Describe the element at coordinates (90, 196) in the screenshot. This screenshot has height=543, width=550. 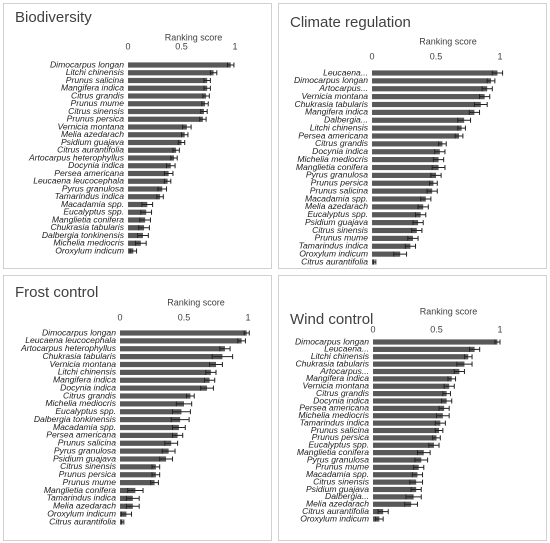
I see `category-label: Tamarindus indica` at that location.